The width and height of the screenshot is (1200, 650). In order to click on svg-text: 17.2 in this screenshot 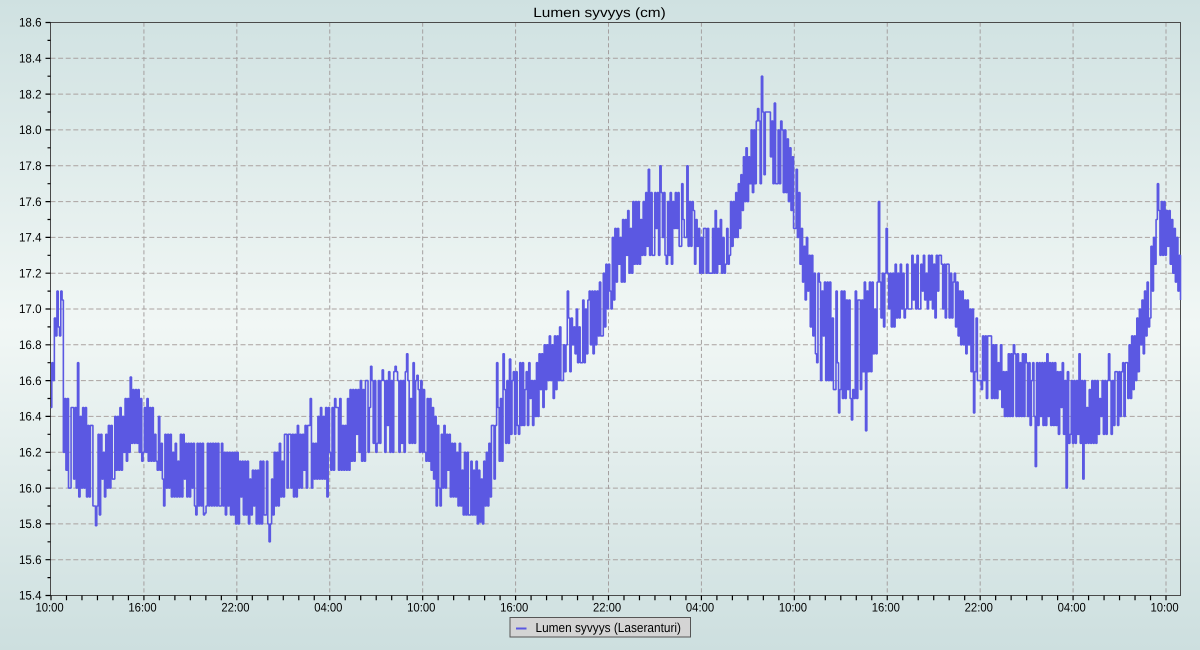, I will do `click(30, 273)`.